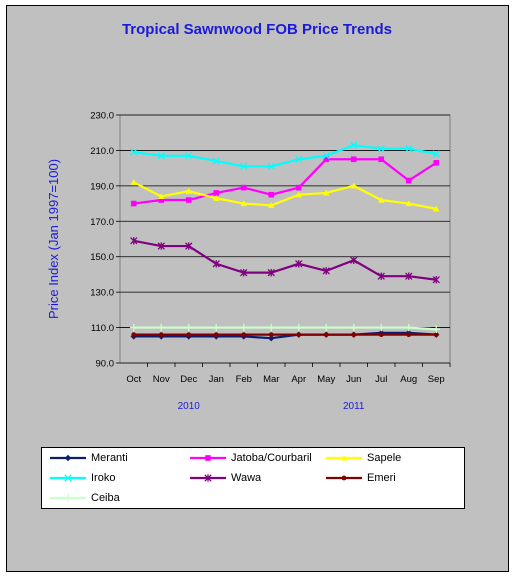 This screenshot has width=518, height=580. Describe the element at coordinates (105, 498) in the screenshot. I see `legend-label: Ceiba` at that location.